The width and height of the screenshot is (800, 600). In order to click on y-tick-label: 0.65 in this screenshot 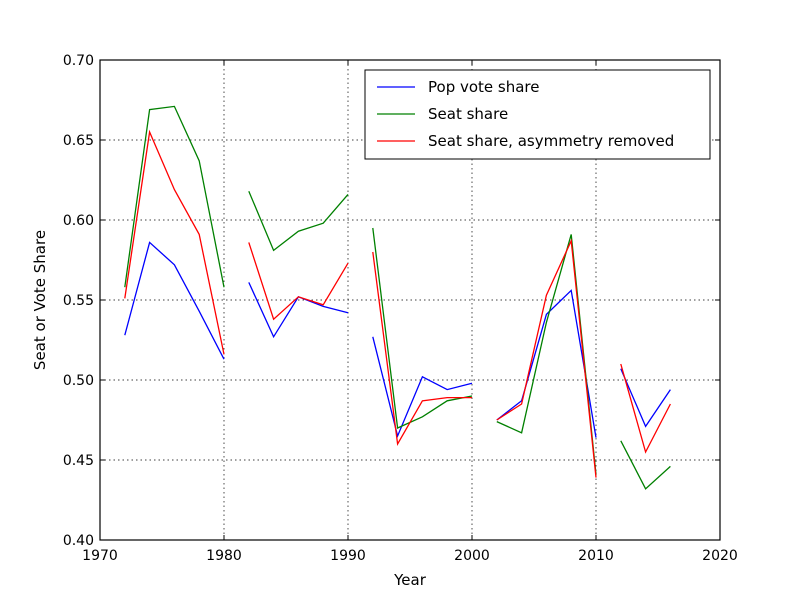, I will do `click(78, 141)`.